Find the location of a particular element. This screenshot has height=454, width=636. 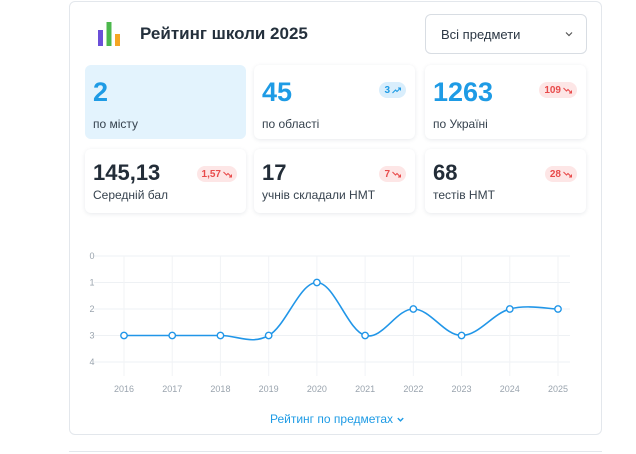

trend-badge: 28 is located at coordinates (560, 174).